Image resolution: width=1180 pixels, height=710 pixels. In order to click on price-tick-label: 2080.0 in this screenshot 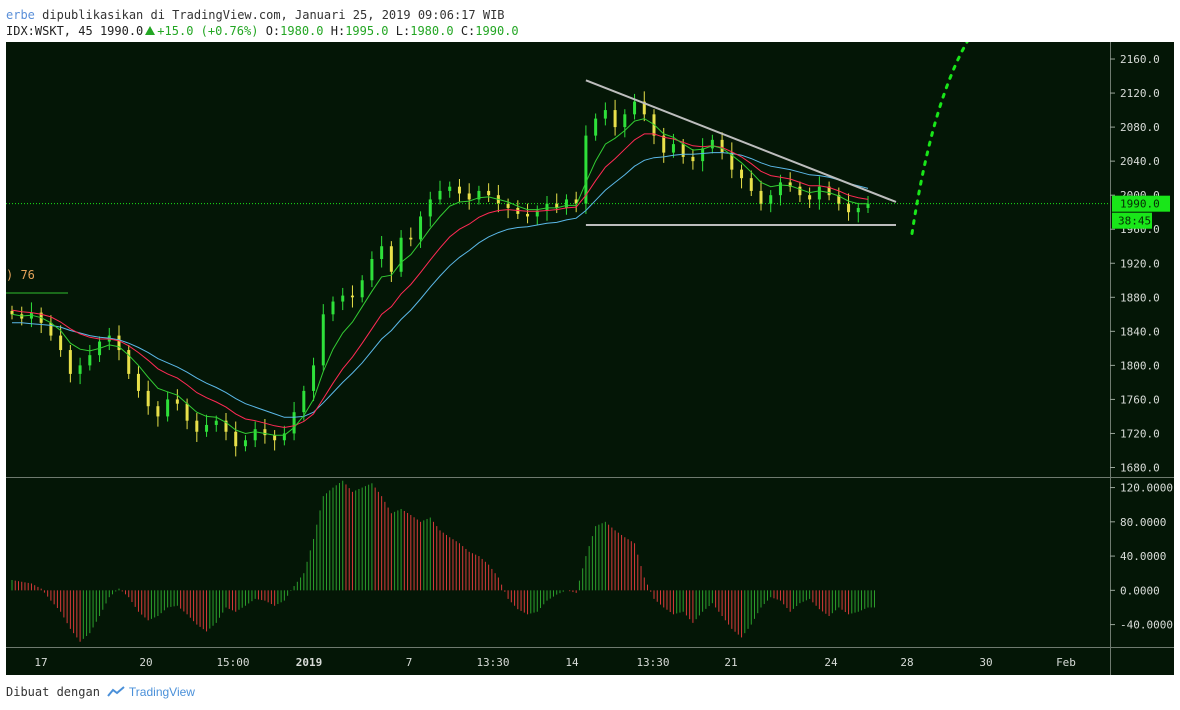, I will do `click(1140, 127)`.